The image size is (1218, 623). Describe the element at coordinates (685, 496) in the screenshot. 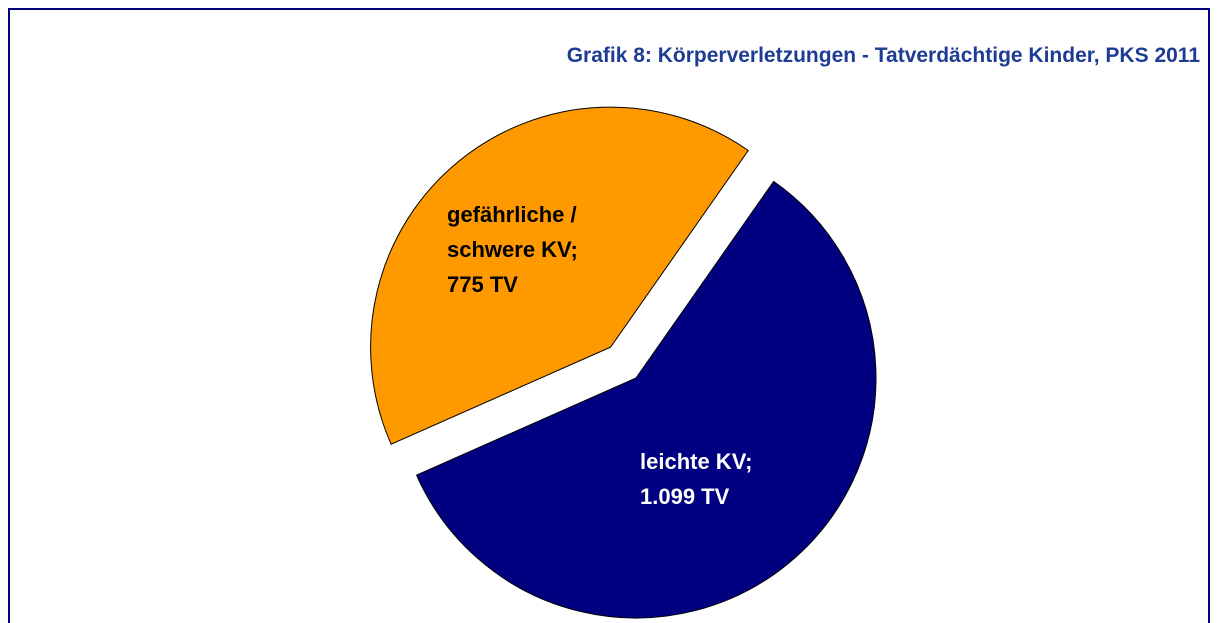

I see `value-label: 1.099 TV` at that location.